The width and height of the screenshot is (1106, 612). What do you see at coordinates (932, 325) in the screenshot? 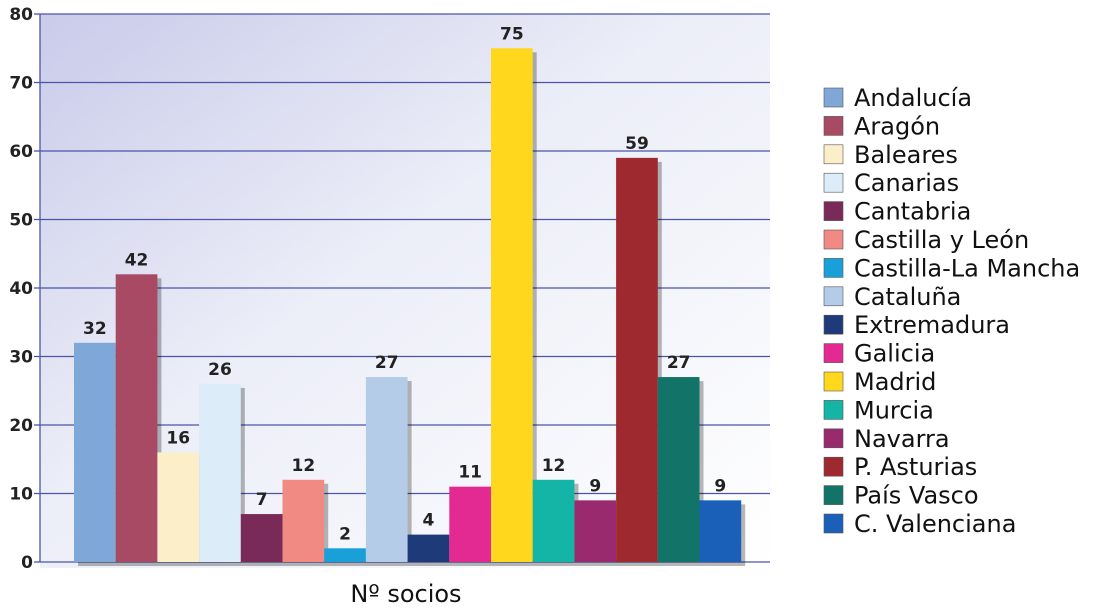
I see `legend-label: Extremadura` at bounding box center [932, 325].